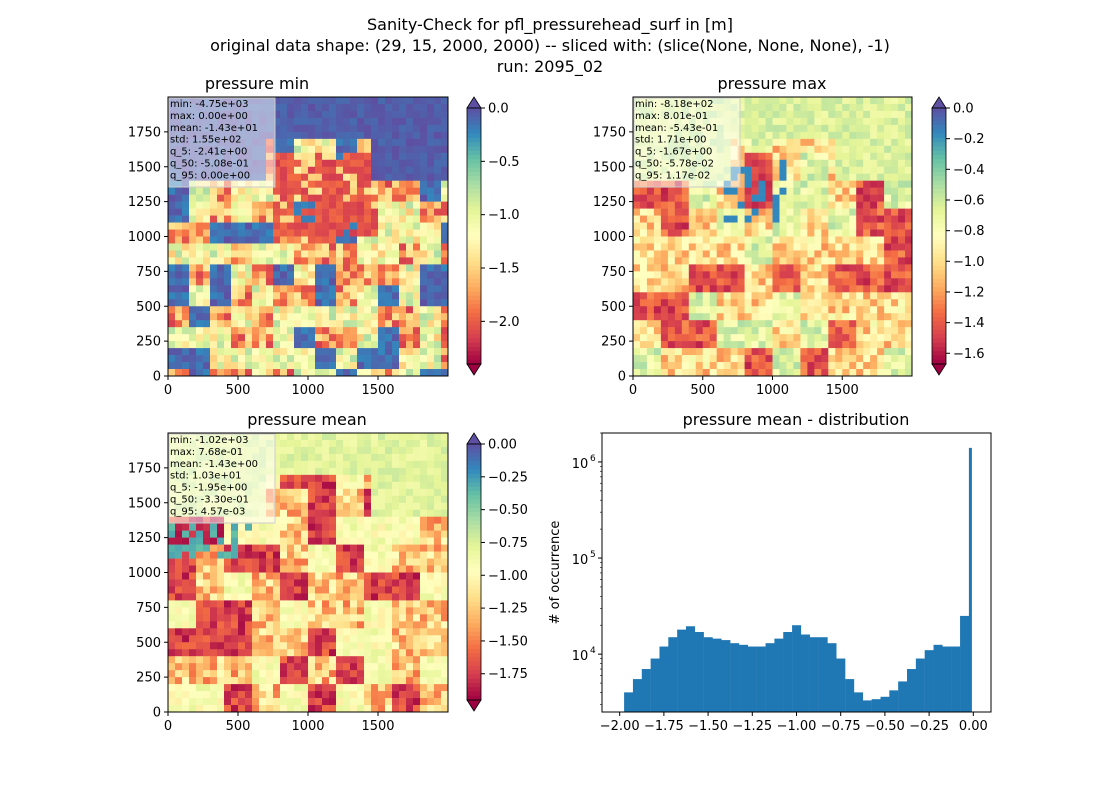  What do you see at coordinates (939, 102) in the screenshot?
I see `colorbar-extend-max` at bounding box center [939, 102].